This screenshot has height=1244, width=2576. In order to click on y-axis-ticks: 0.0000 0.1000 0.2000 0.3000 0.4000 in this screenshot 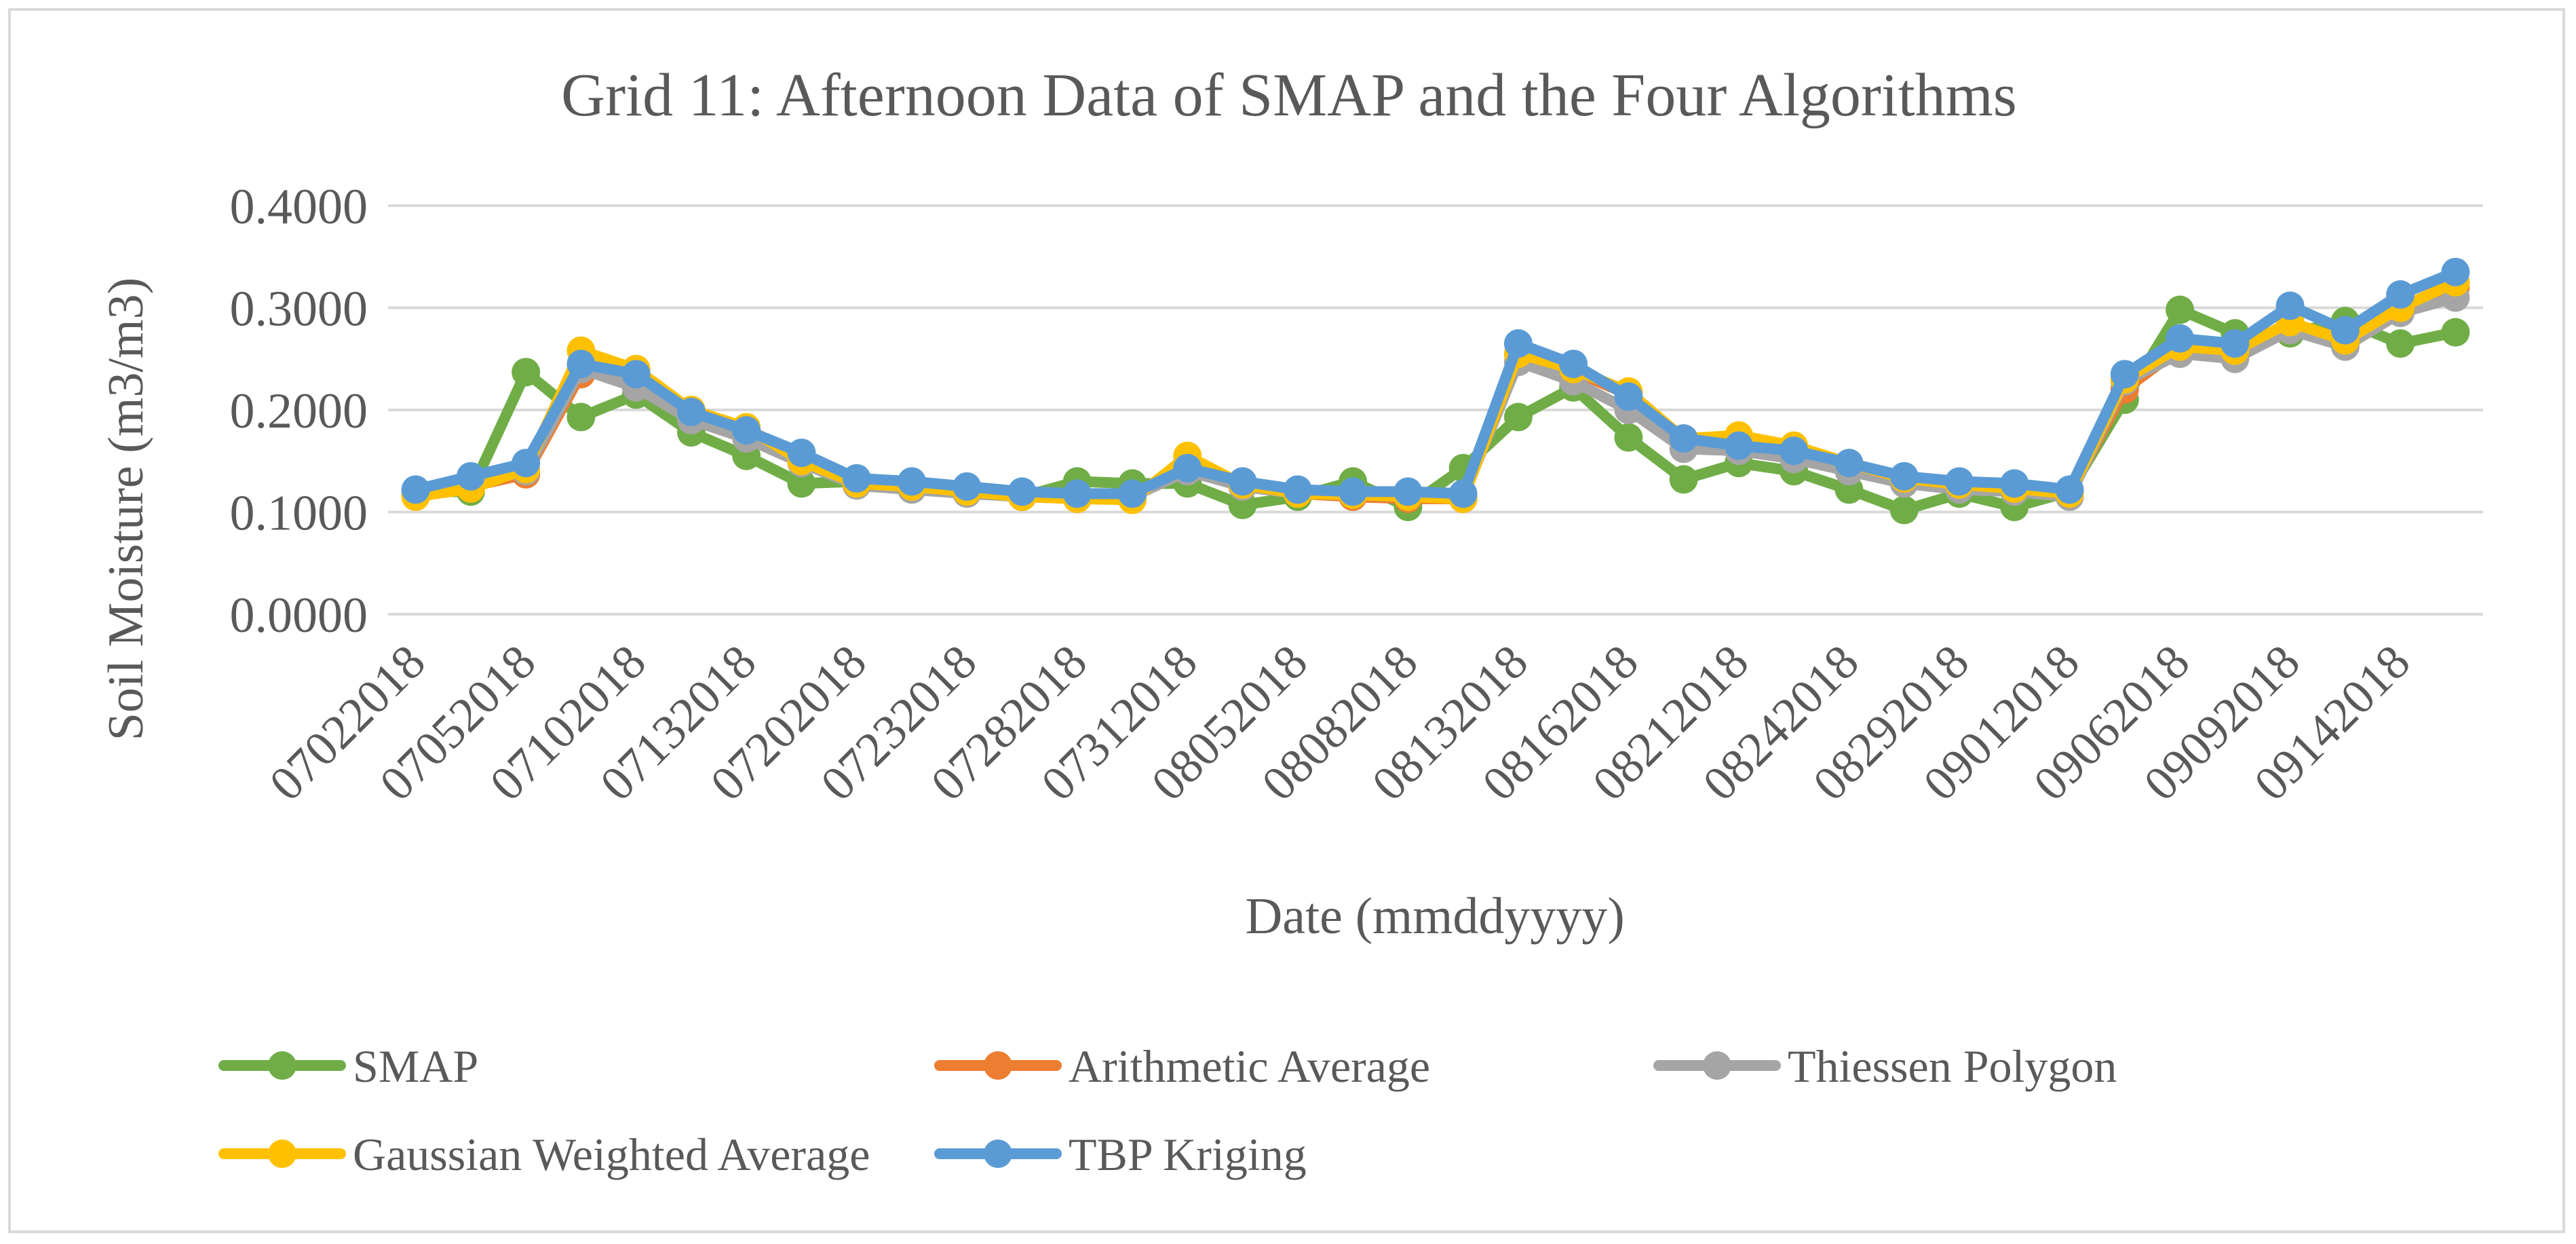, I will do `click(299, 411)`.